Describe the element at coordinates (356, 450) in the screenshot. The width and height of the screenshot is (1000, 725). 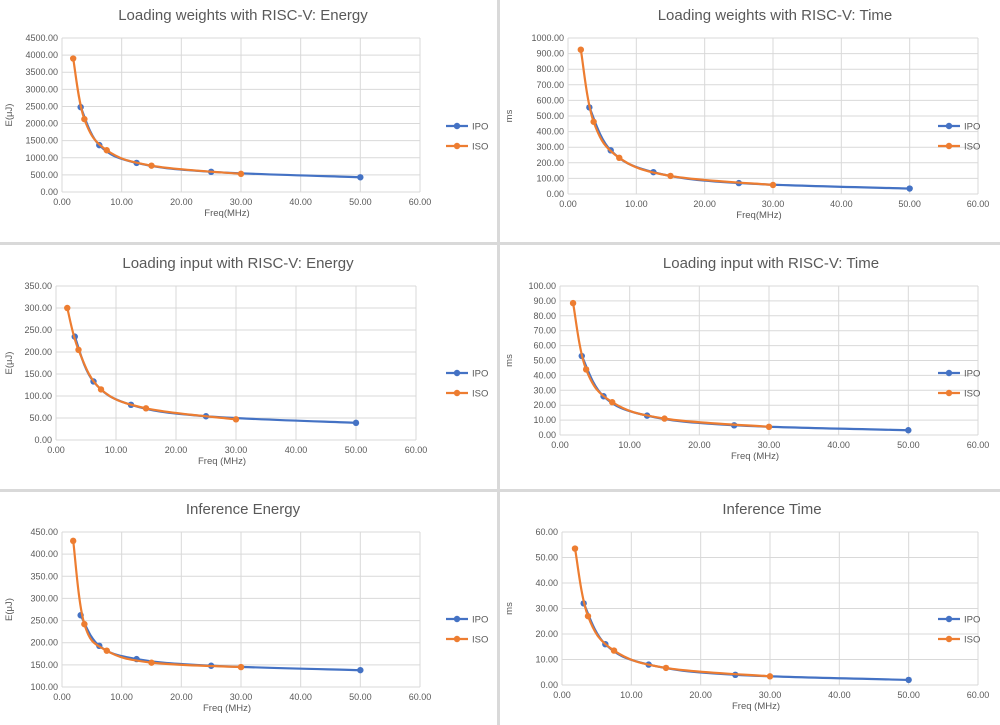
I see `x-tick-label: 50.00` at that location.